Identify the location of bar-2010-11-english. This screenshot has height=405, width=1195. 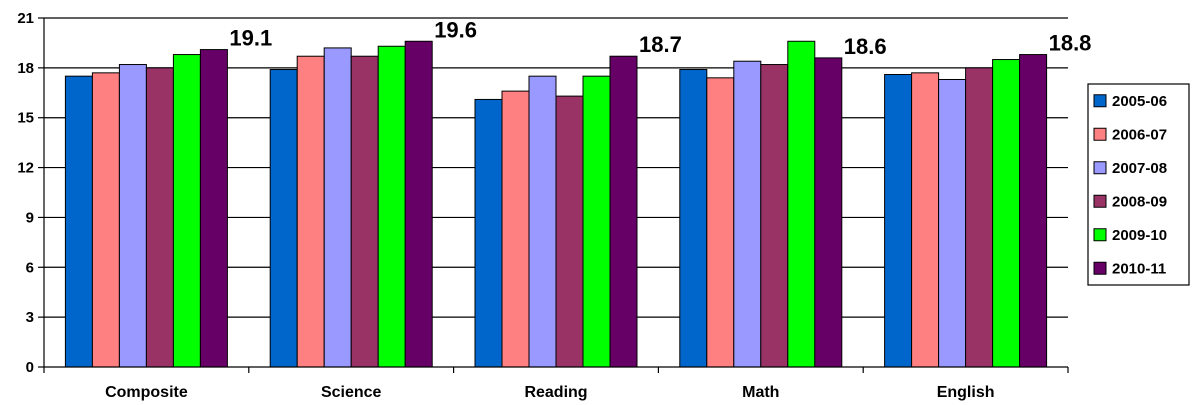
(1033, 211).